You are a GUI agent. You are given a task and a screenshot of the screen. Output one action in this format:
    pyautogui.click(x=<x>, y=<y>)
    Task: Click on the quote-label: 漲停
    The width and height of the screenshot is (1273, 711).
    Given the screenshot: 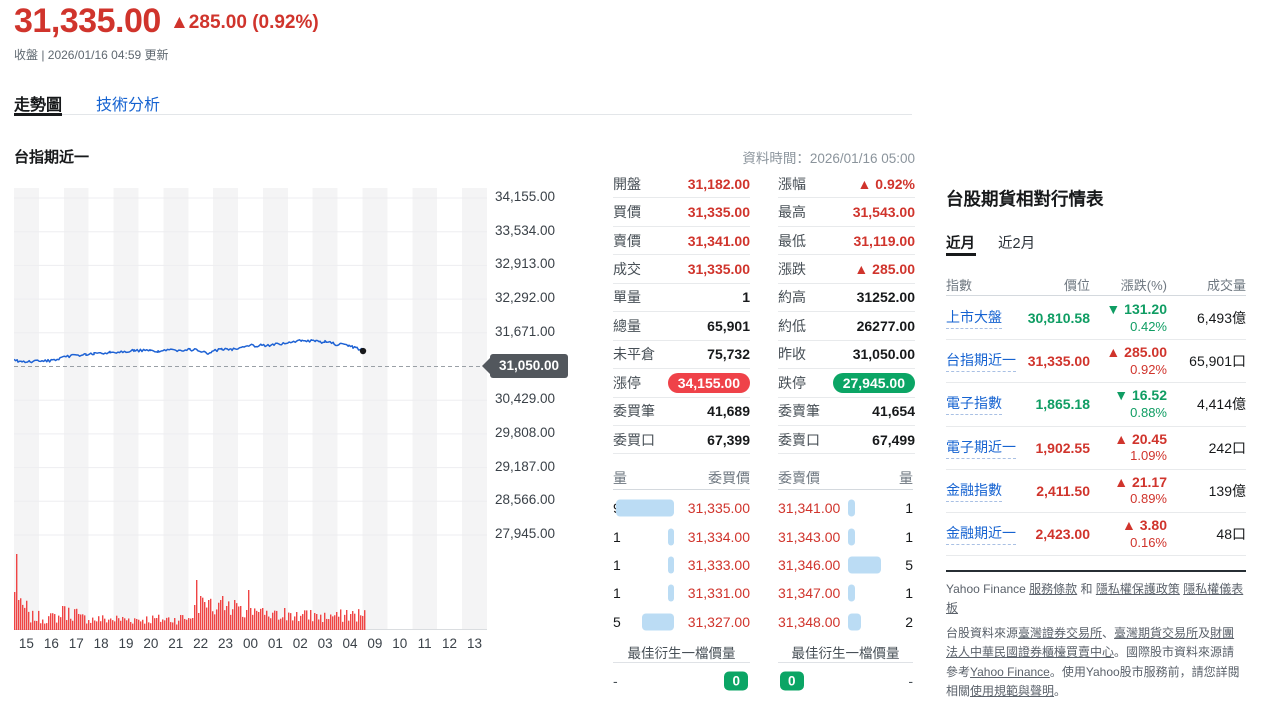 What is the action you would take?
    pyautogui.click(x=627, y=382)
    